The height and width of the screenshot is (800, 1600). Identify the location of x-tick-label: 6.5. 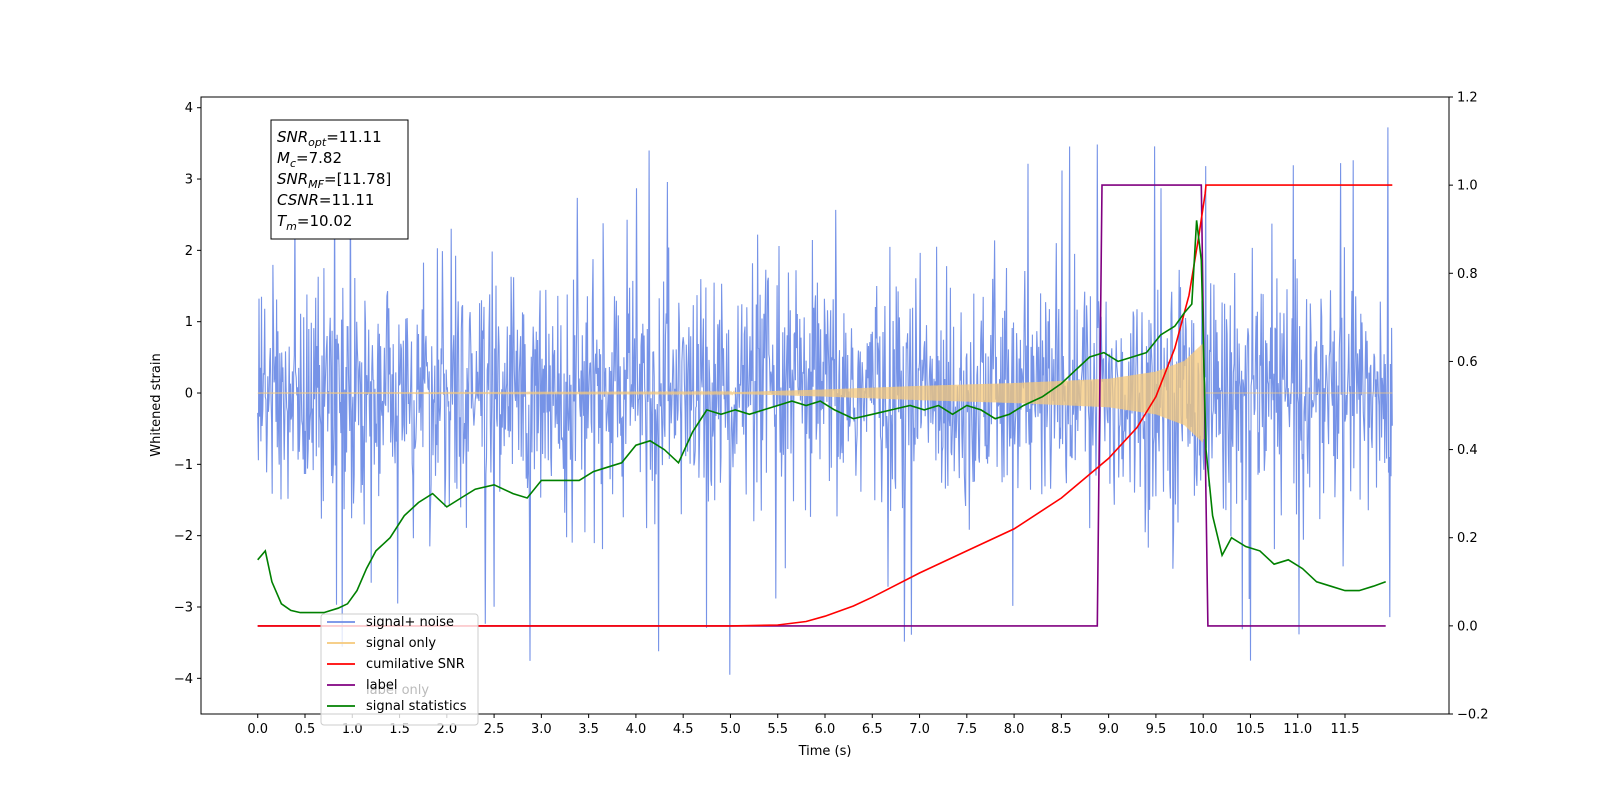
(872, 729).